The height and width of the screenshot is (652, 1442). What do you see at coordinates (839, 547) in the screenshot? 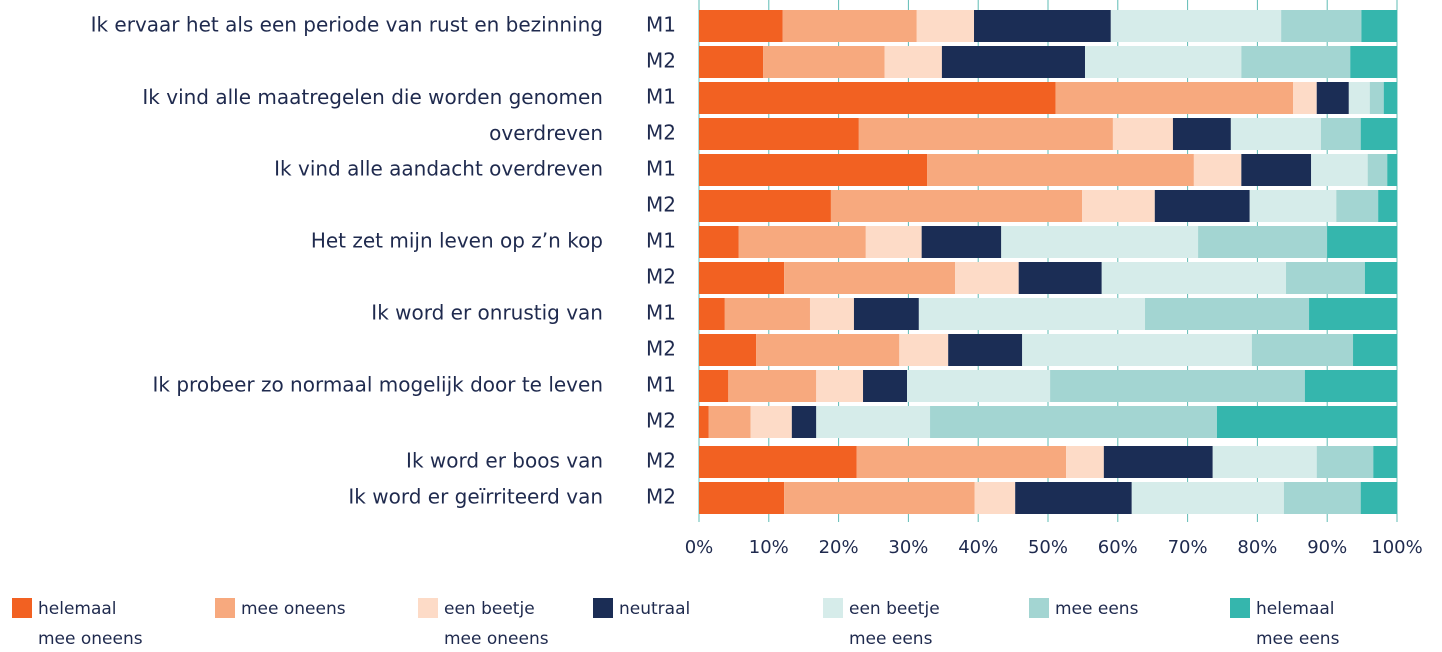
I see `x-tick-label: 20%` at bounding box center [839, 547].